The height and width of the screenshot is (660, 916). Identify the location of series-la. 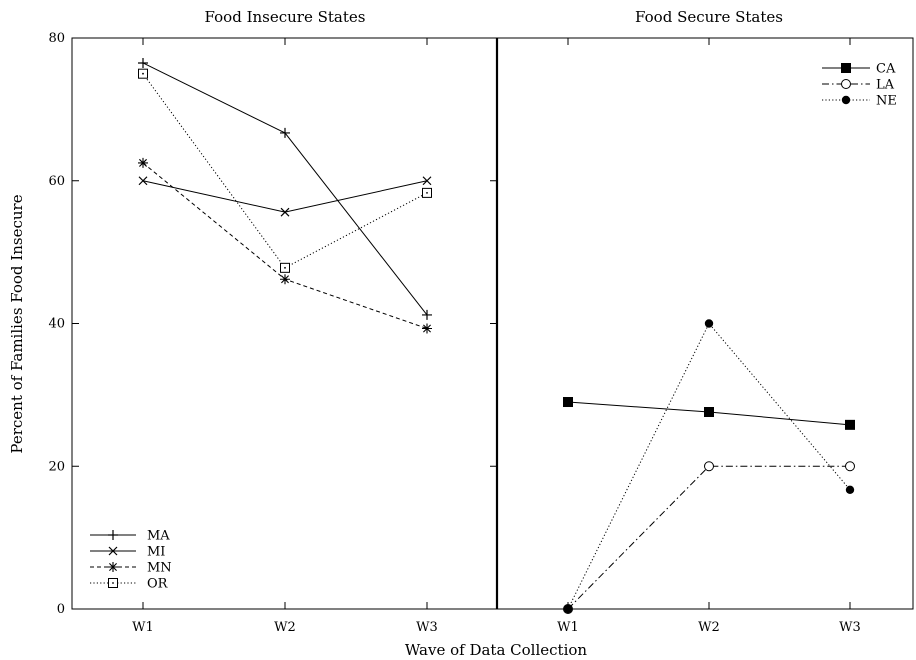
(709, 537).